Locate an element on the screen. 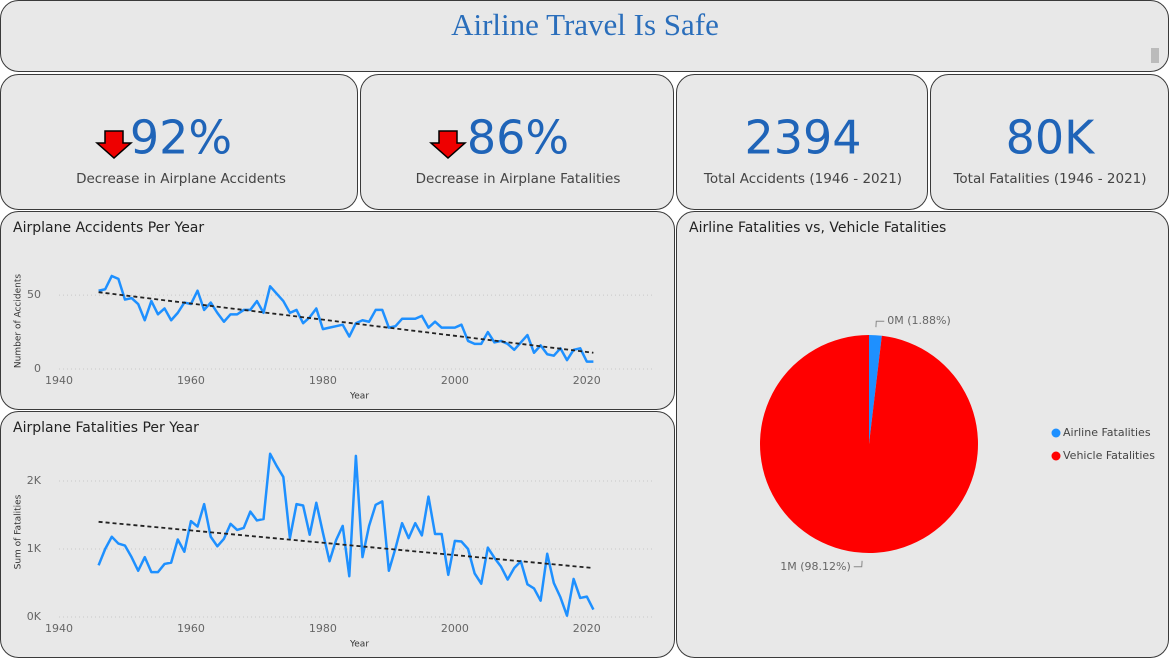 Image resolution: width=1171 pixels, height=660 pixels. title-panel is located at coordinates (584, 36).